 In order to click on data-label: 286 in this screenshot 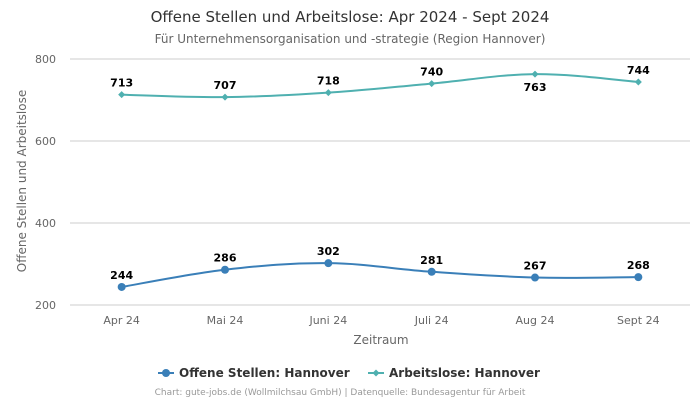, I will do `click(225, 258)`.